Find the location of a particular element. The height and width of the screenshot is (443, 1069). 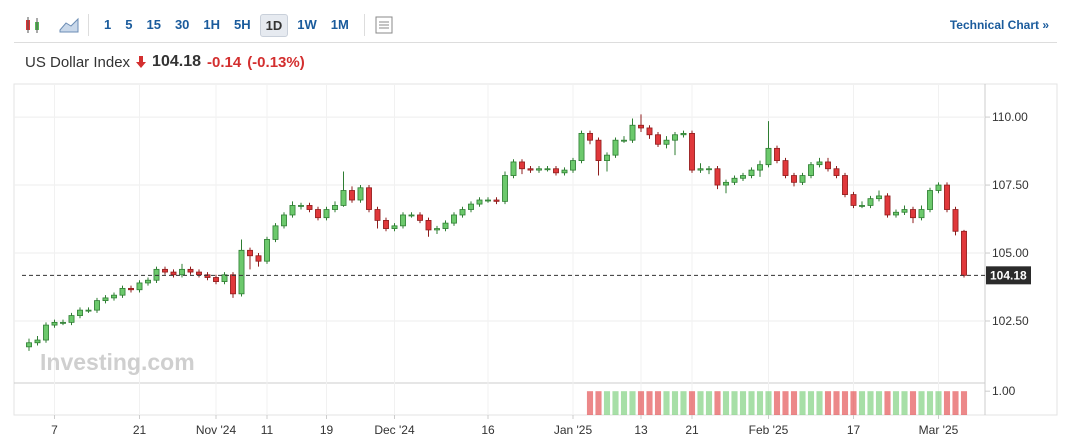

interval-button: 15 is located at coordinates (153, 24).